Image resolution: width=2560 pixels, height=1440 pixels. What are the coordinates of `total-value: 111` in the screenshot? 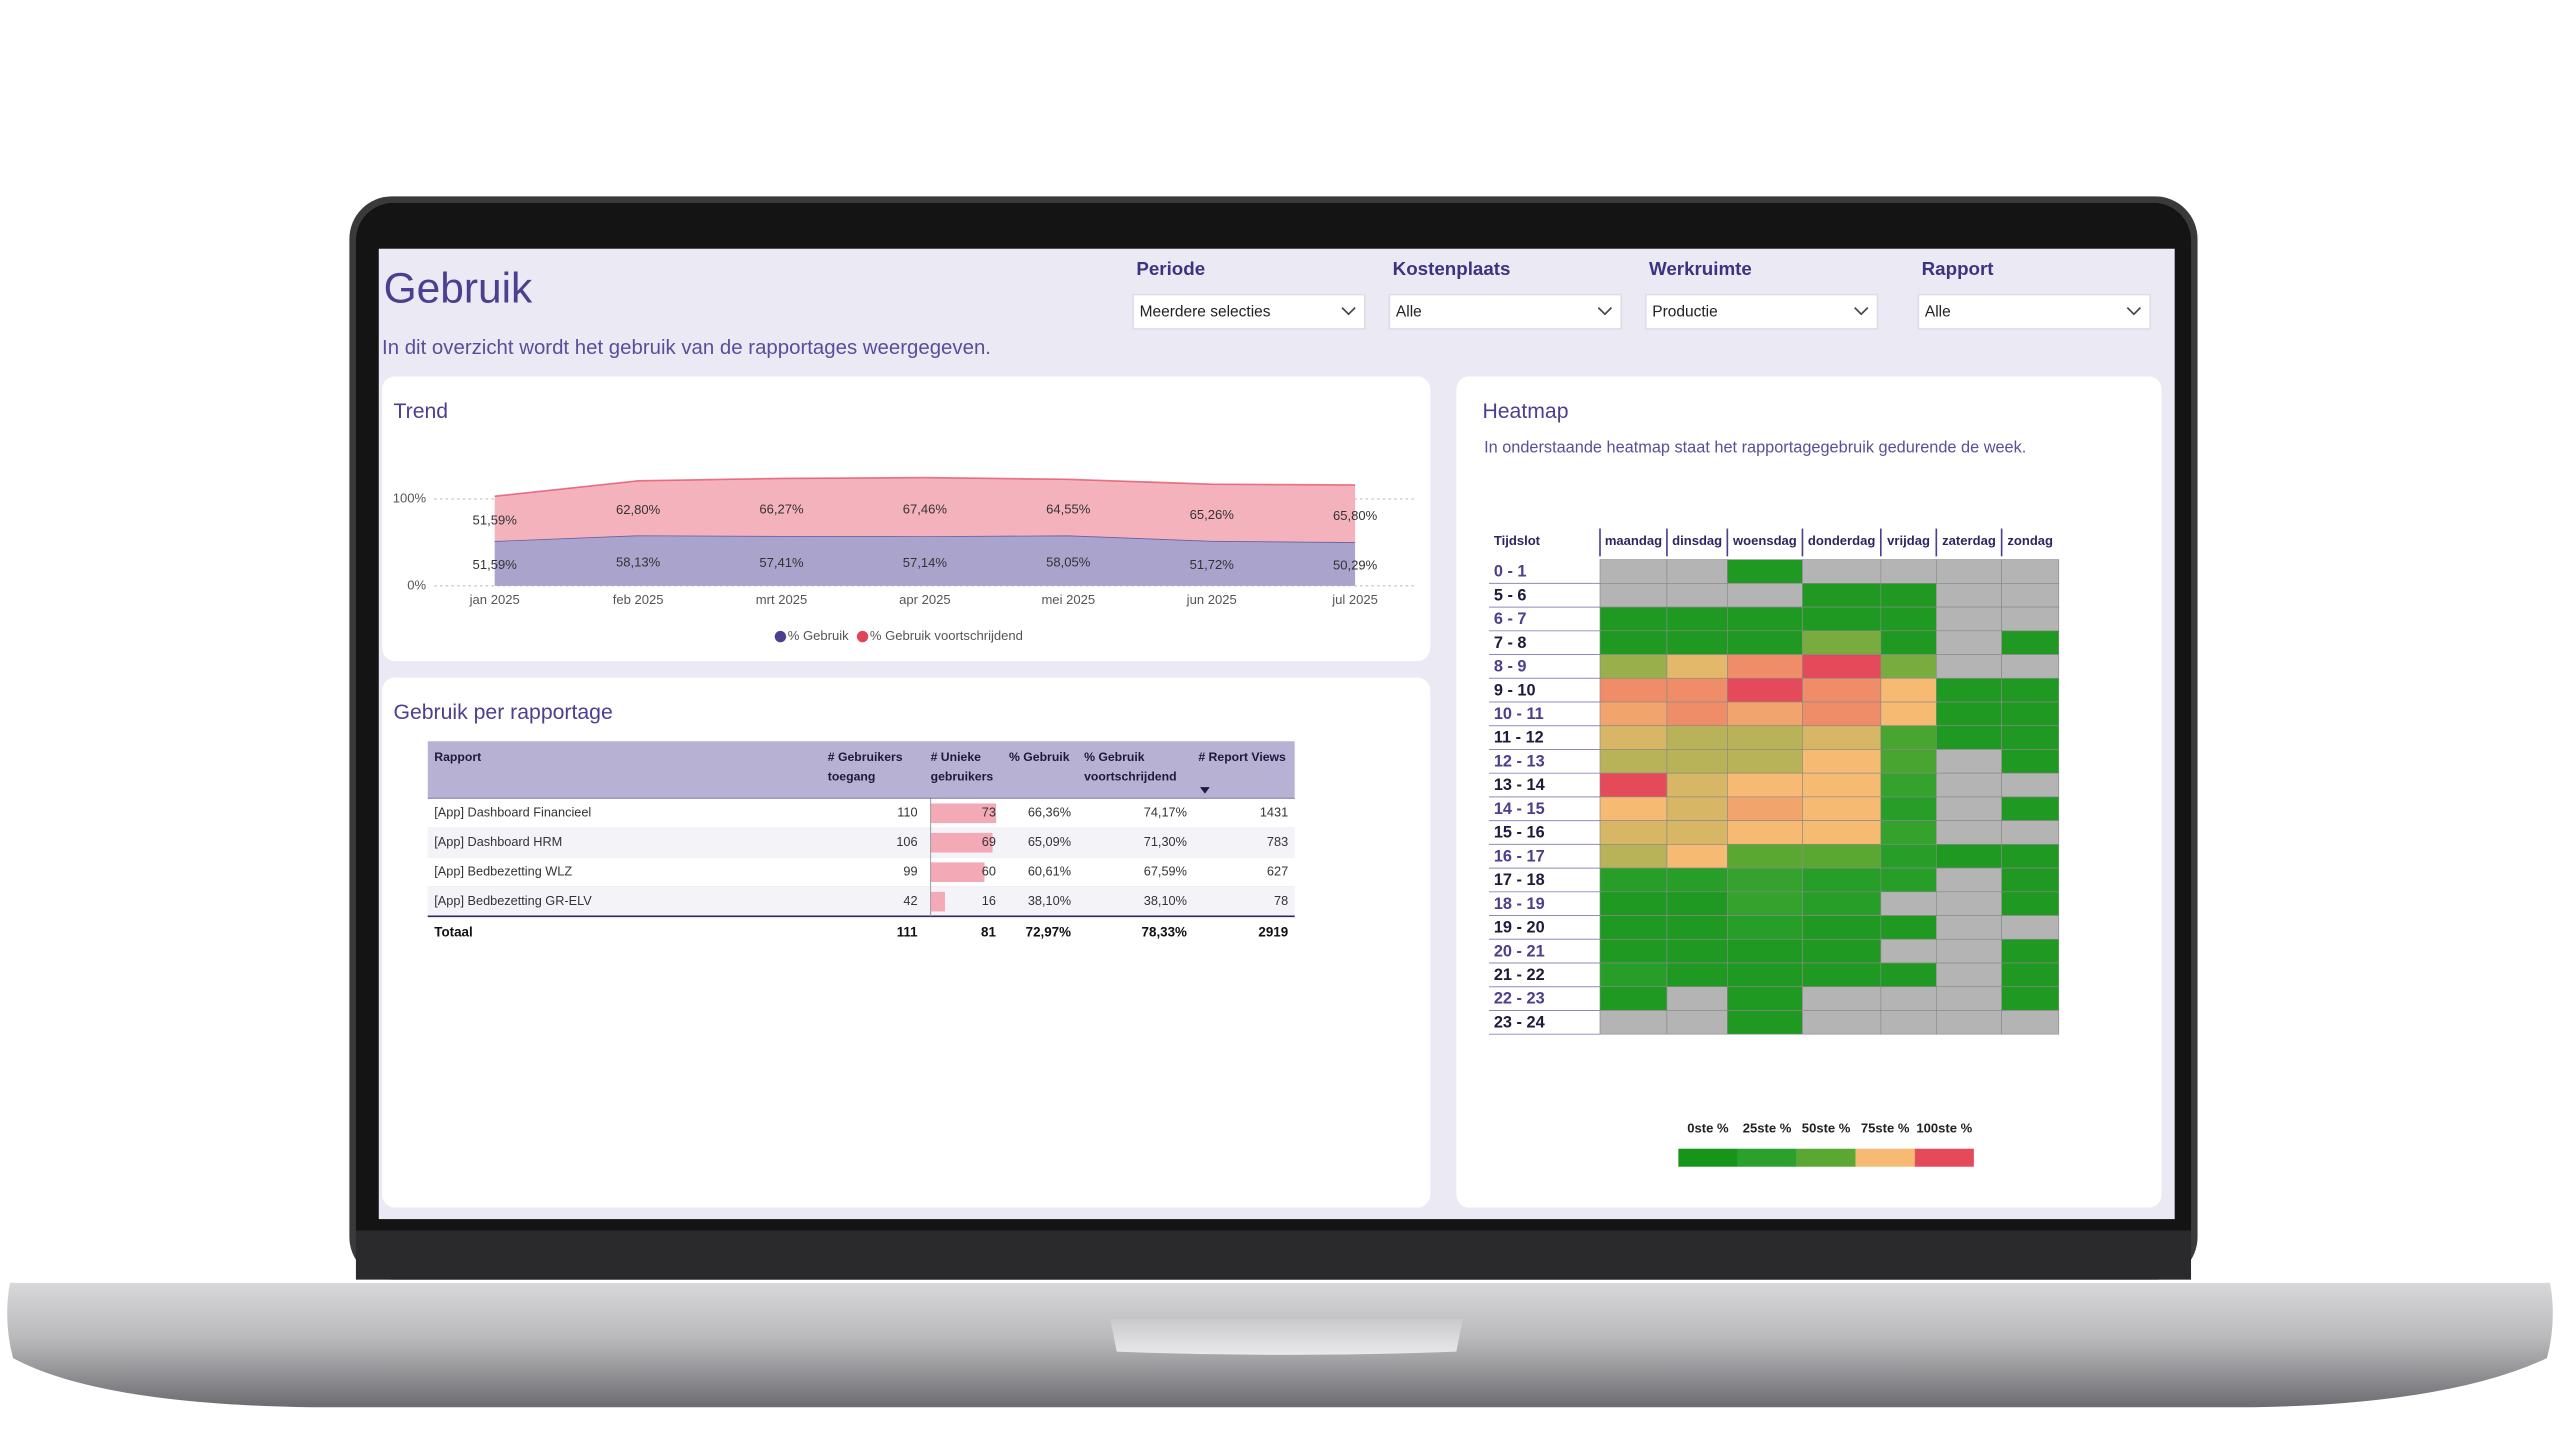 It's located at (907, 931).